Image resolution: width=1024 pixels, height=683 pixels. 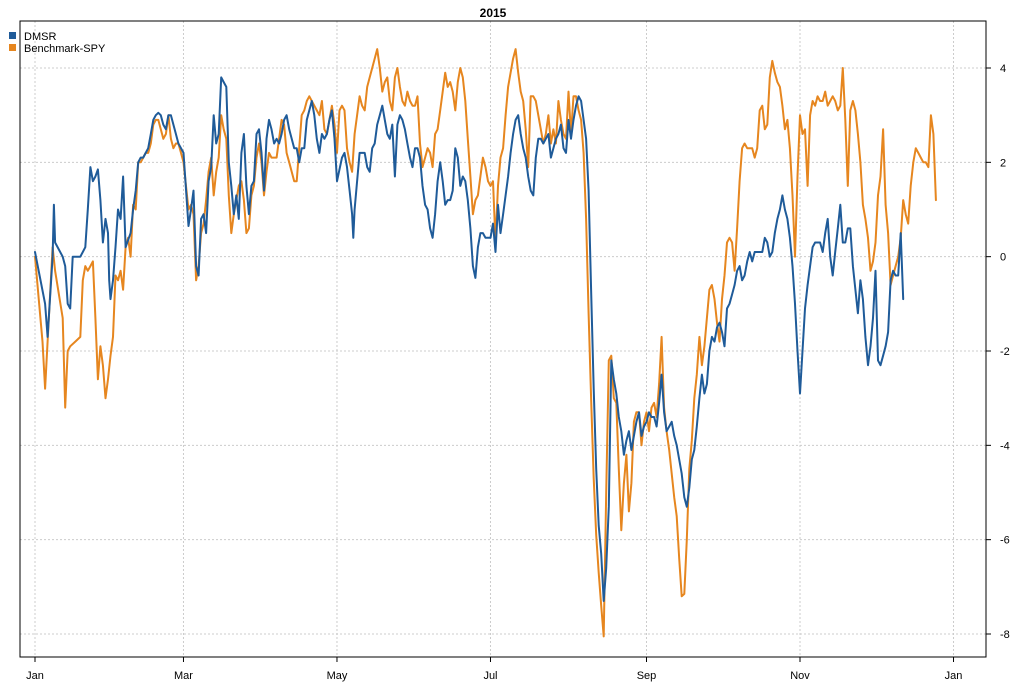 I want to click on x-tick-label: May, so click(x=337, y=676).